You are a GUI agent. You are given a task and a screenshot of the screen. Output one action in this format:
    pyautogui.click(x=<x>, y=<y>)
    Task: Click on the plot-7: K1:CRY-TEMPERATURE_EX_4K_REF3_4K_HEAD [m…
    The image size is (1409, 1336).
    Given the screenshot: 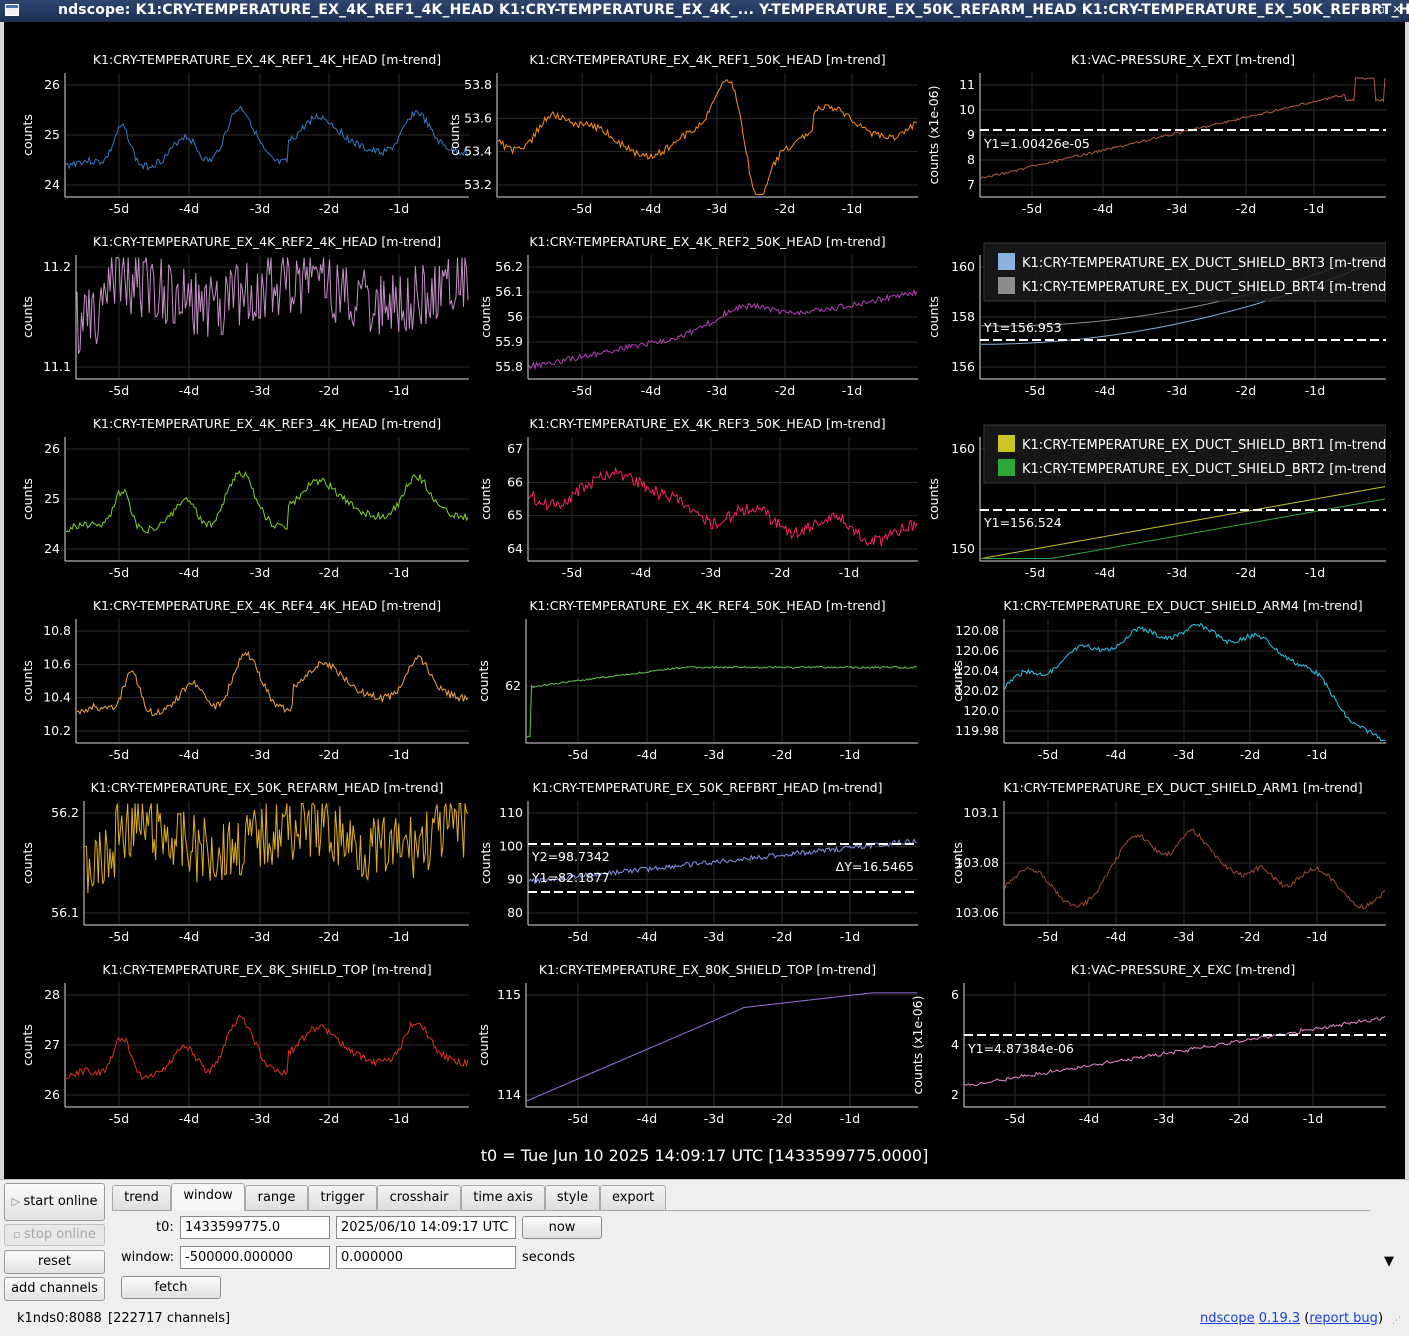 What is the action you would take?
    pyautogui.click(x=244, y=498)
    